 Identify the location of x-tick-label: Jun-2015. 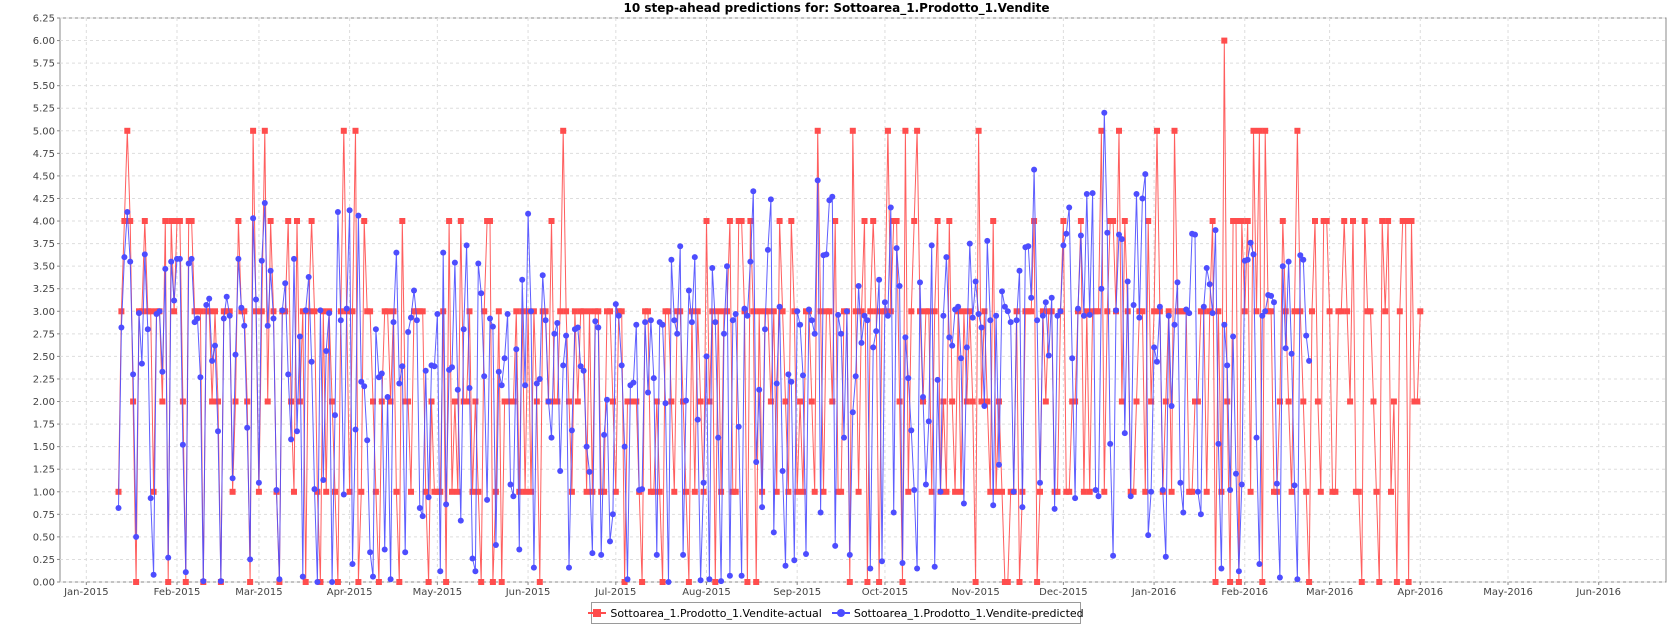
(528, 592).